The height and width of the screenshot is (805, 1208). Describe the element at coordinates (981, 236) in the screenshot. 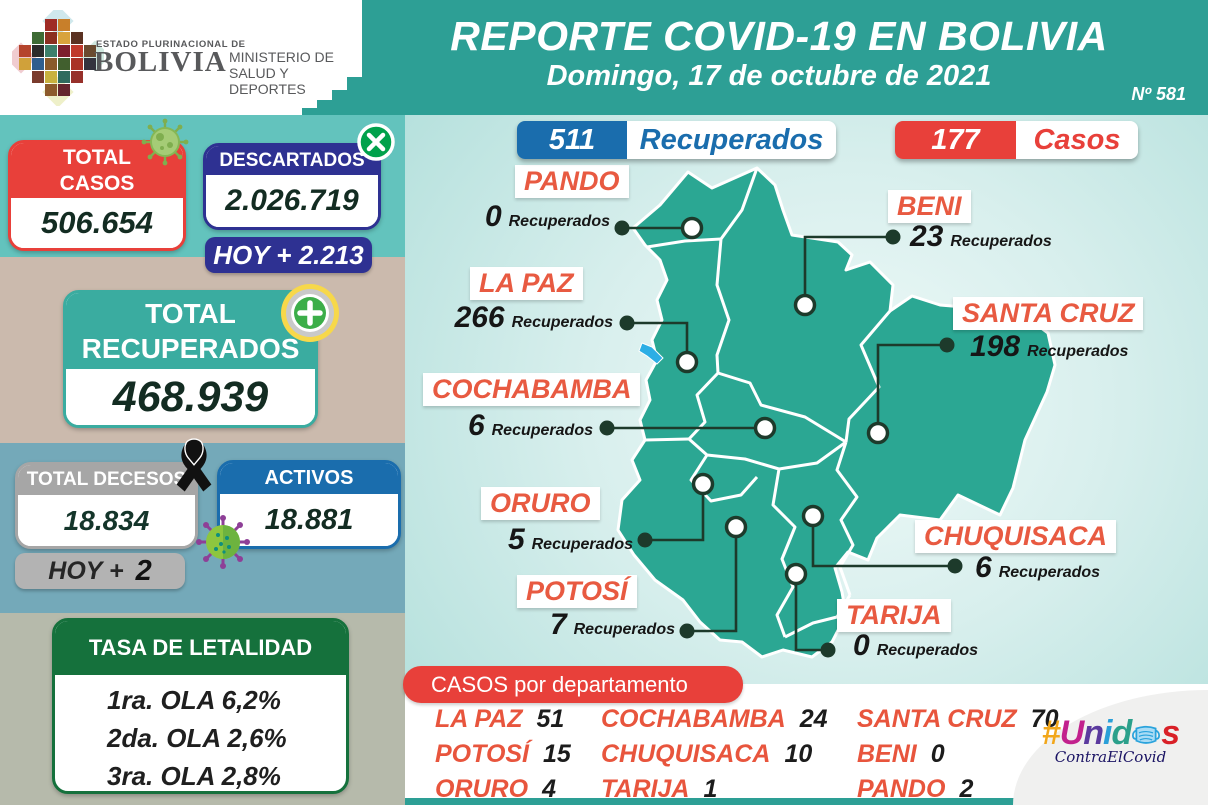

I see `dept-recovered-beni: 23 Recuperados` at that location.